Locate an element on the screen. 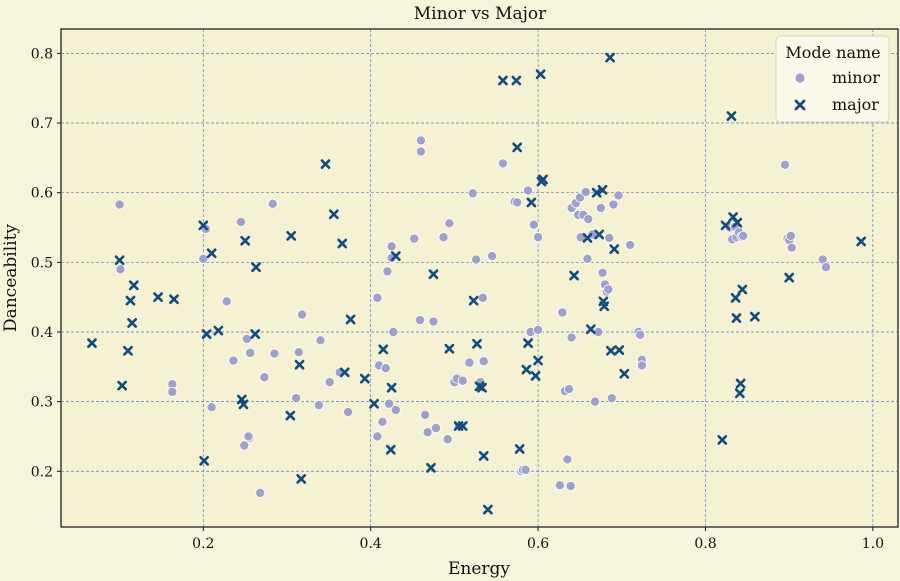 This screenshot has width=900, height=581. legend: Mode name minor major is located at coordinates (832, 79).